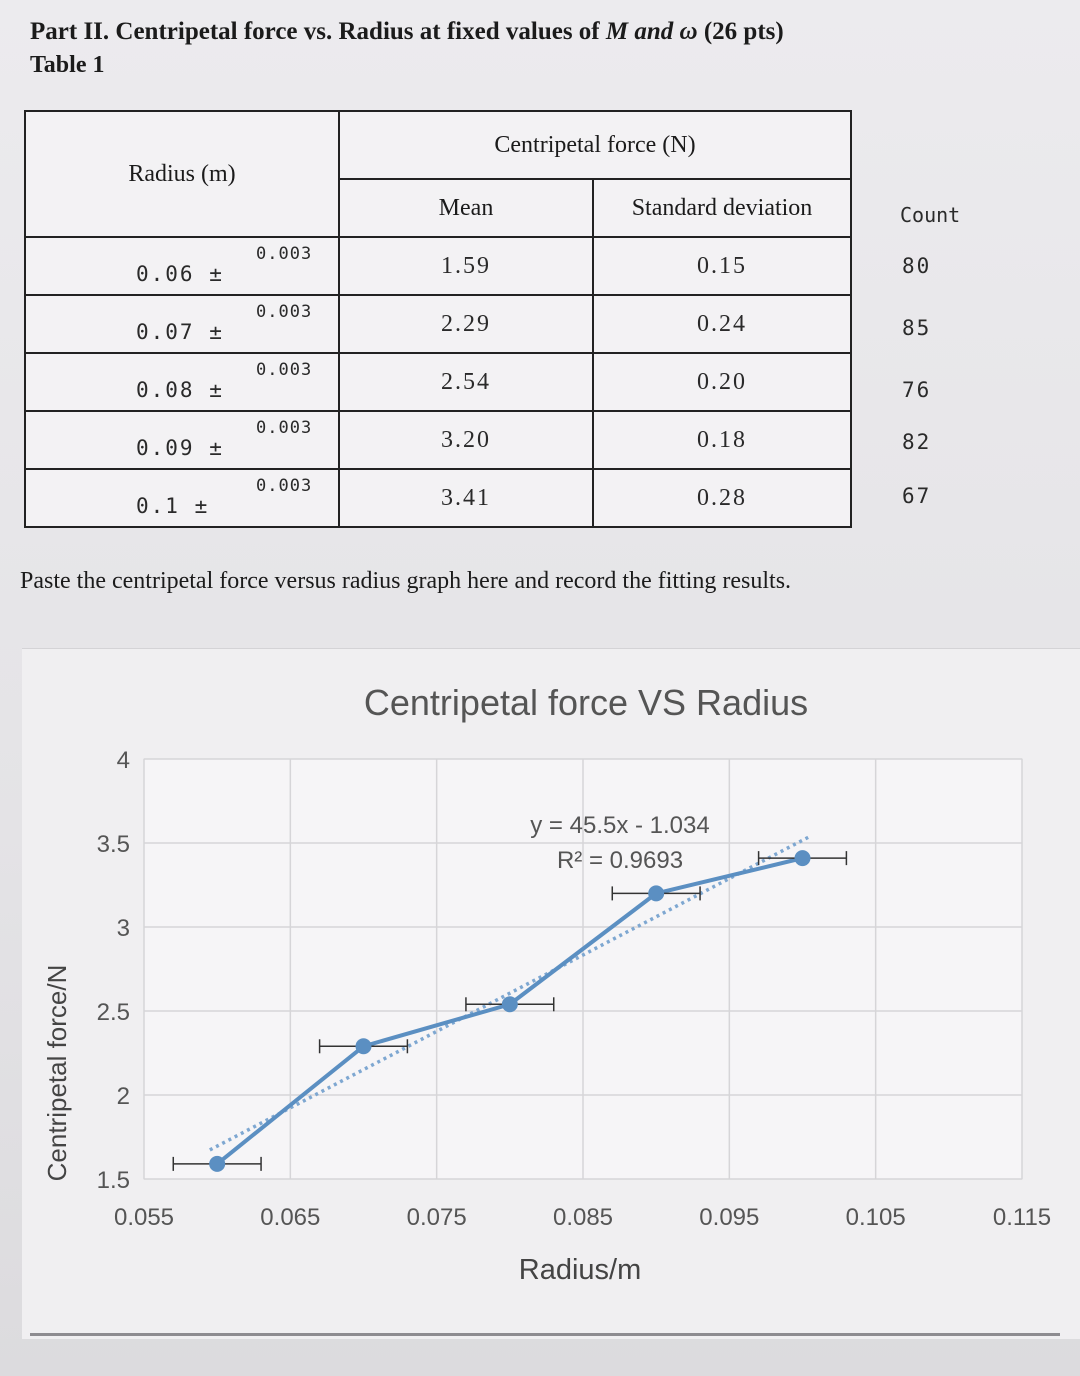  Describe the element at coordinates (722, 324) in the screenshot. I see `std-cell: 0.24` at that location.